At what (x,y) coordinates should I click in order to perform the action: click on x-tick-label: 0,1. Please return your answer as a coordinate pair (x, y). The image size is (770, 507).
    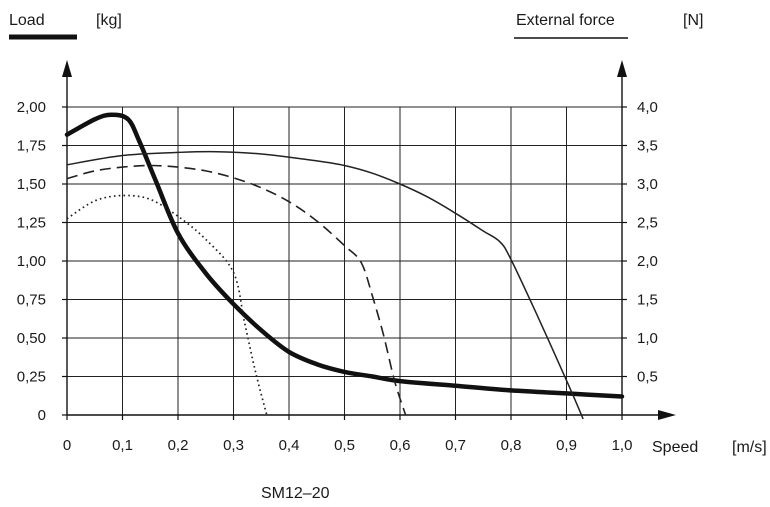
    Looking at the image, I should click on (122, 445).